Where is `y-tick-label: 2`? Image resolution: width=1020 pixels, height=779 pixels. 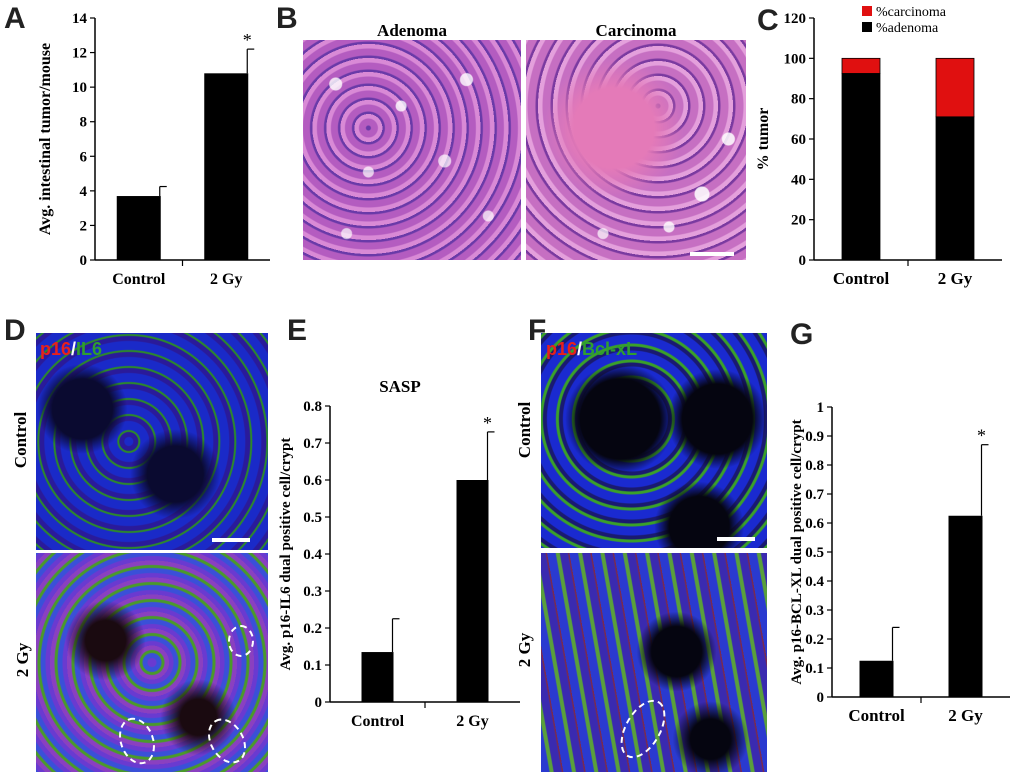 y-tick-label: 2 is located at coordinates (84, 226).